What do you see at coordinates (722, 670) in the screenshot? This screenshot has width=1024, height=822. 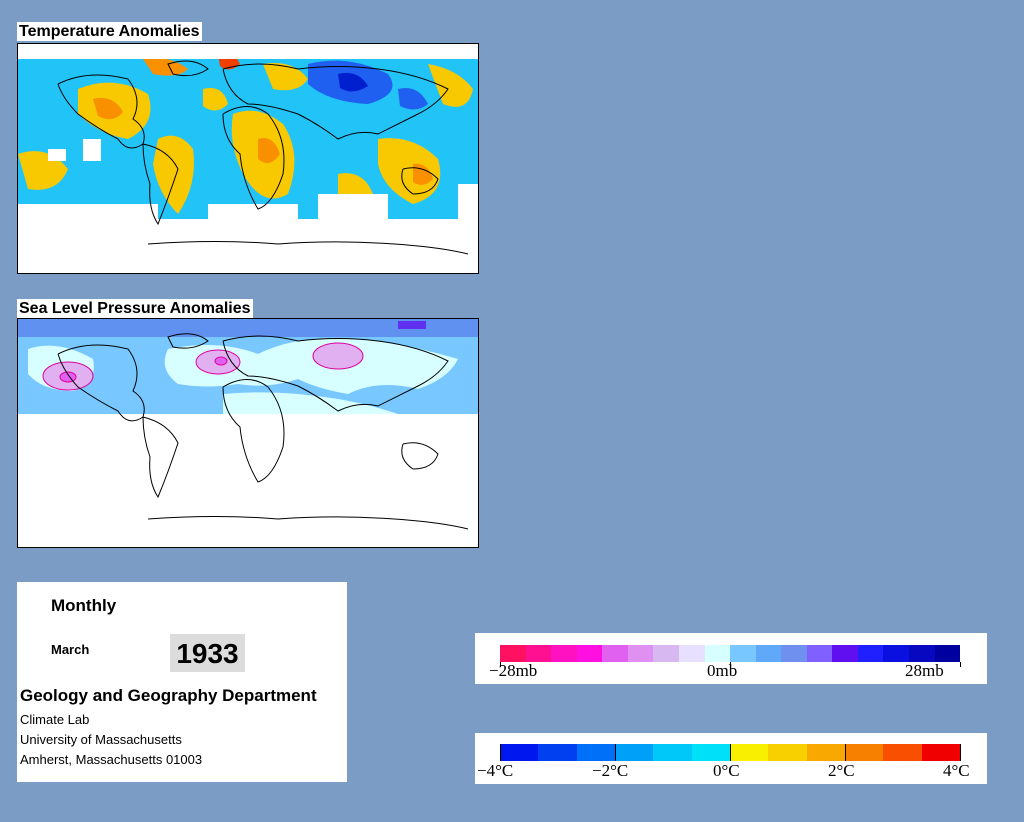 I see `pressure-tick-zero: 0mb` at bounding box center [722, 670].